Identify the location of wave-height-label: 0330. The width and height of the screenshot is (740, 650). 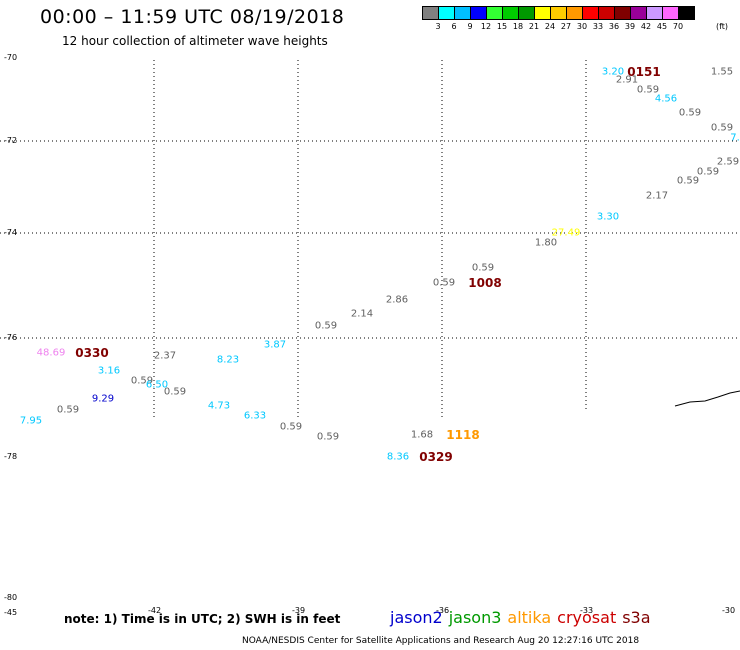
(92, 353).